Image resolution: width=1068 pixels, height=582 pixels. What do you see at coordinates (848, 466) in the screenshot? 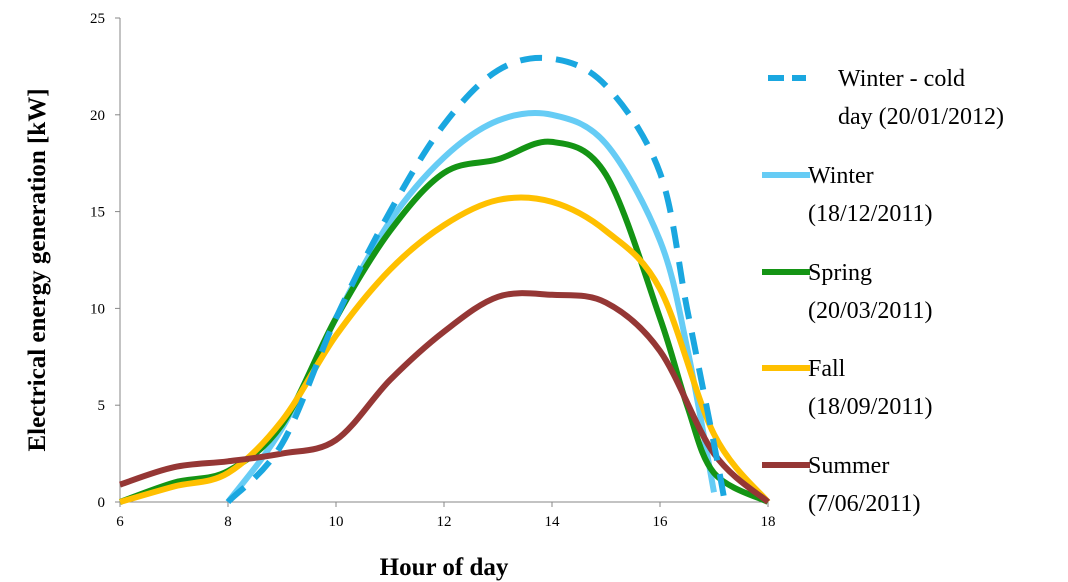
I see `legend-label: Summer` at bounding box center [848, 466].